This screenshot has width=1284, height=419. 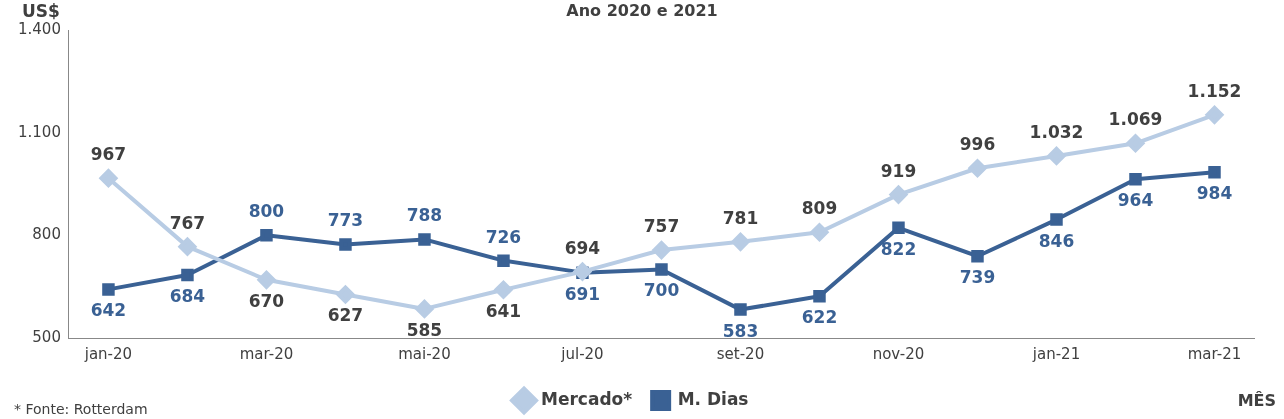 I want to click on data-label: 739, so click(x=977, y=277).